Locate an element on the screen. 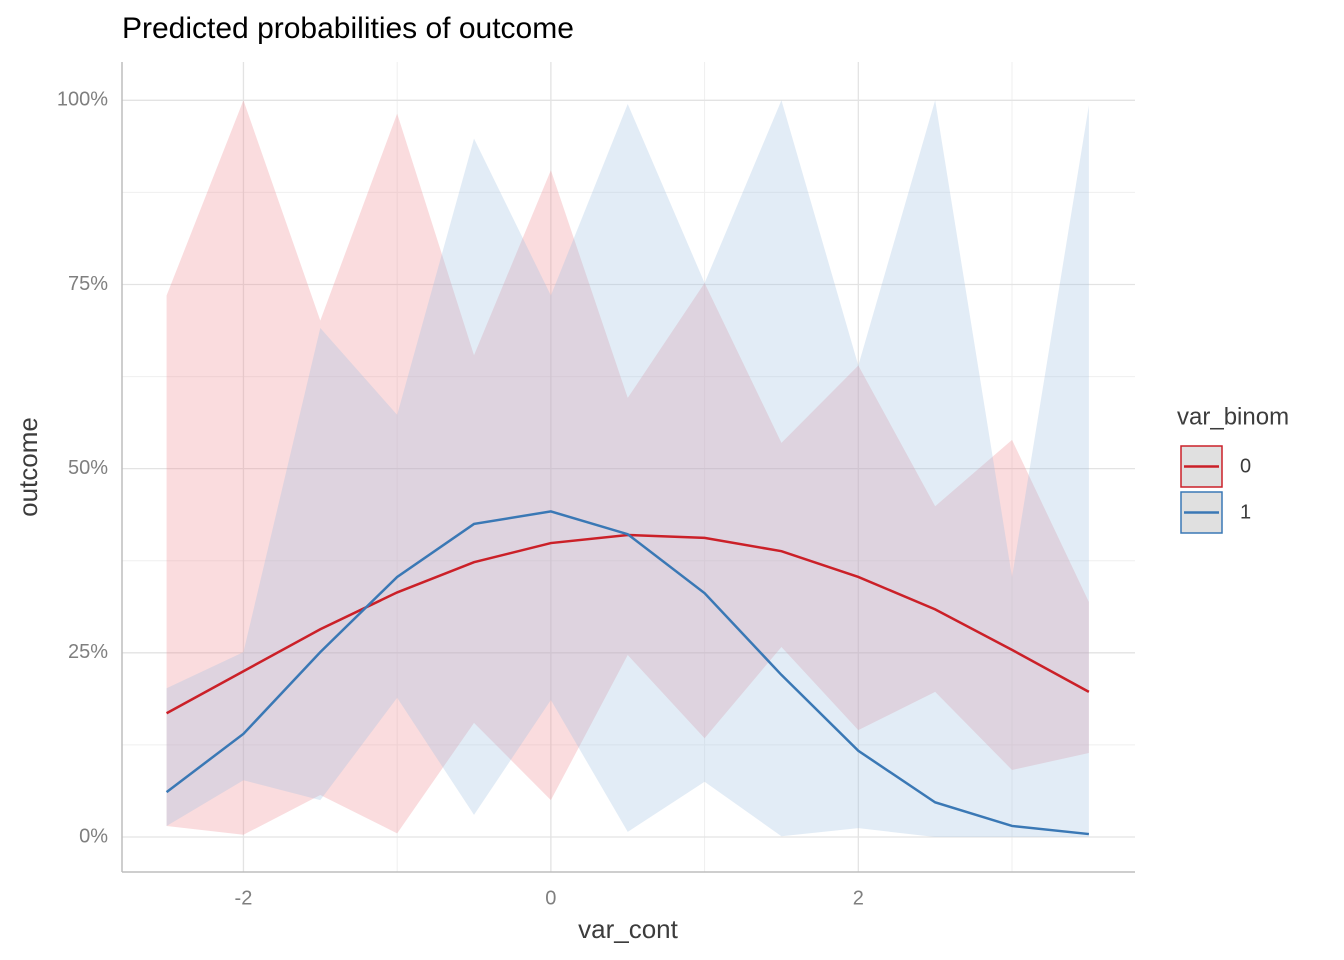 Image resolution: width=1344 pixels, height=960 pixels. y-axis-label: outcome is located at coordinates (28, 467).